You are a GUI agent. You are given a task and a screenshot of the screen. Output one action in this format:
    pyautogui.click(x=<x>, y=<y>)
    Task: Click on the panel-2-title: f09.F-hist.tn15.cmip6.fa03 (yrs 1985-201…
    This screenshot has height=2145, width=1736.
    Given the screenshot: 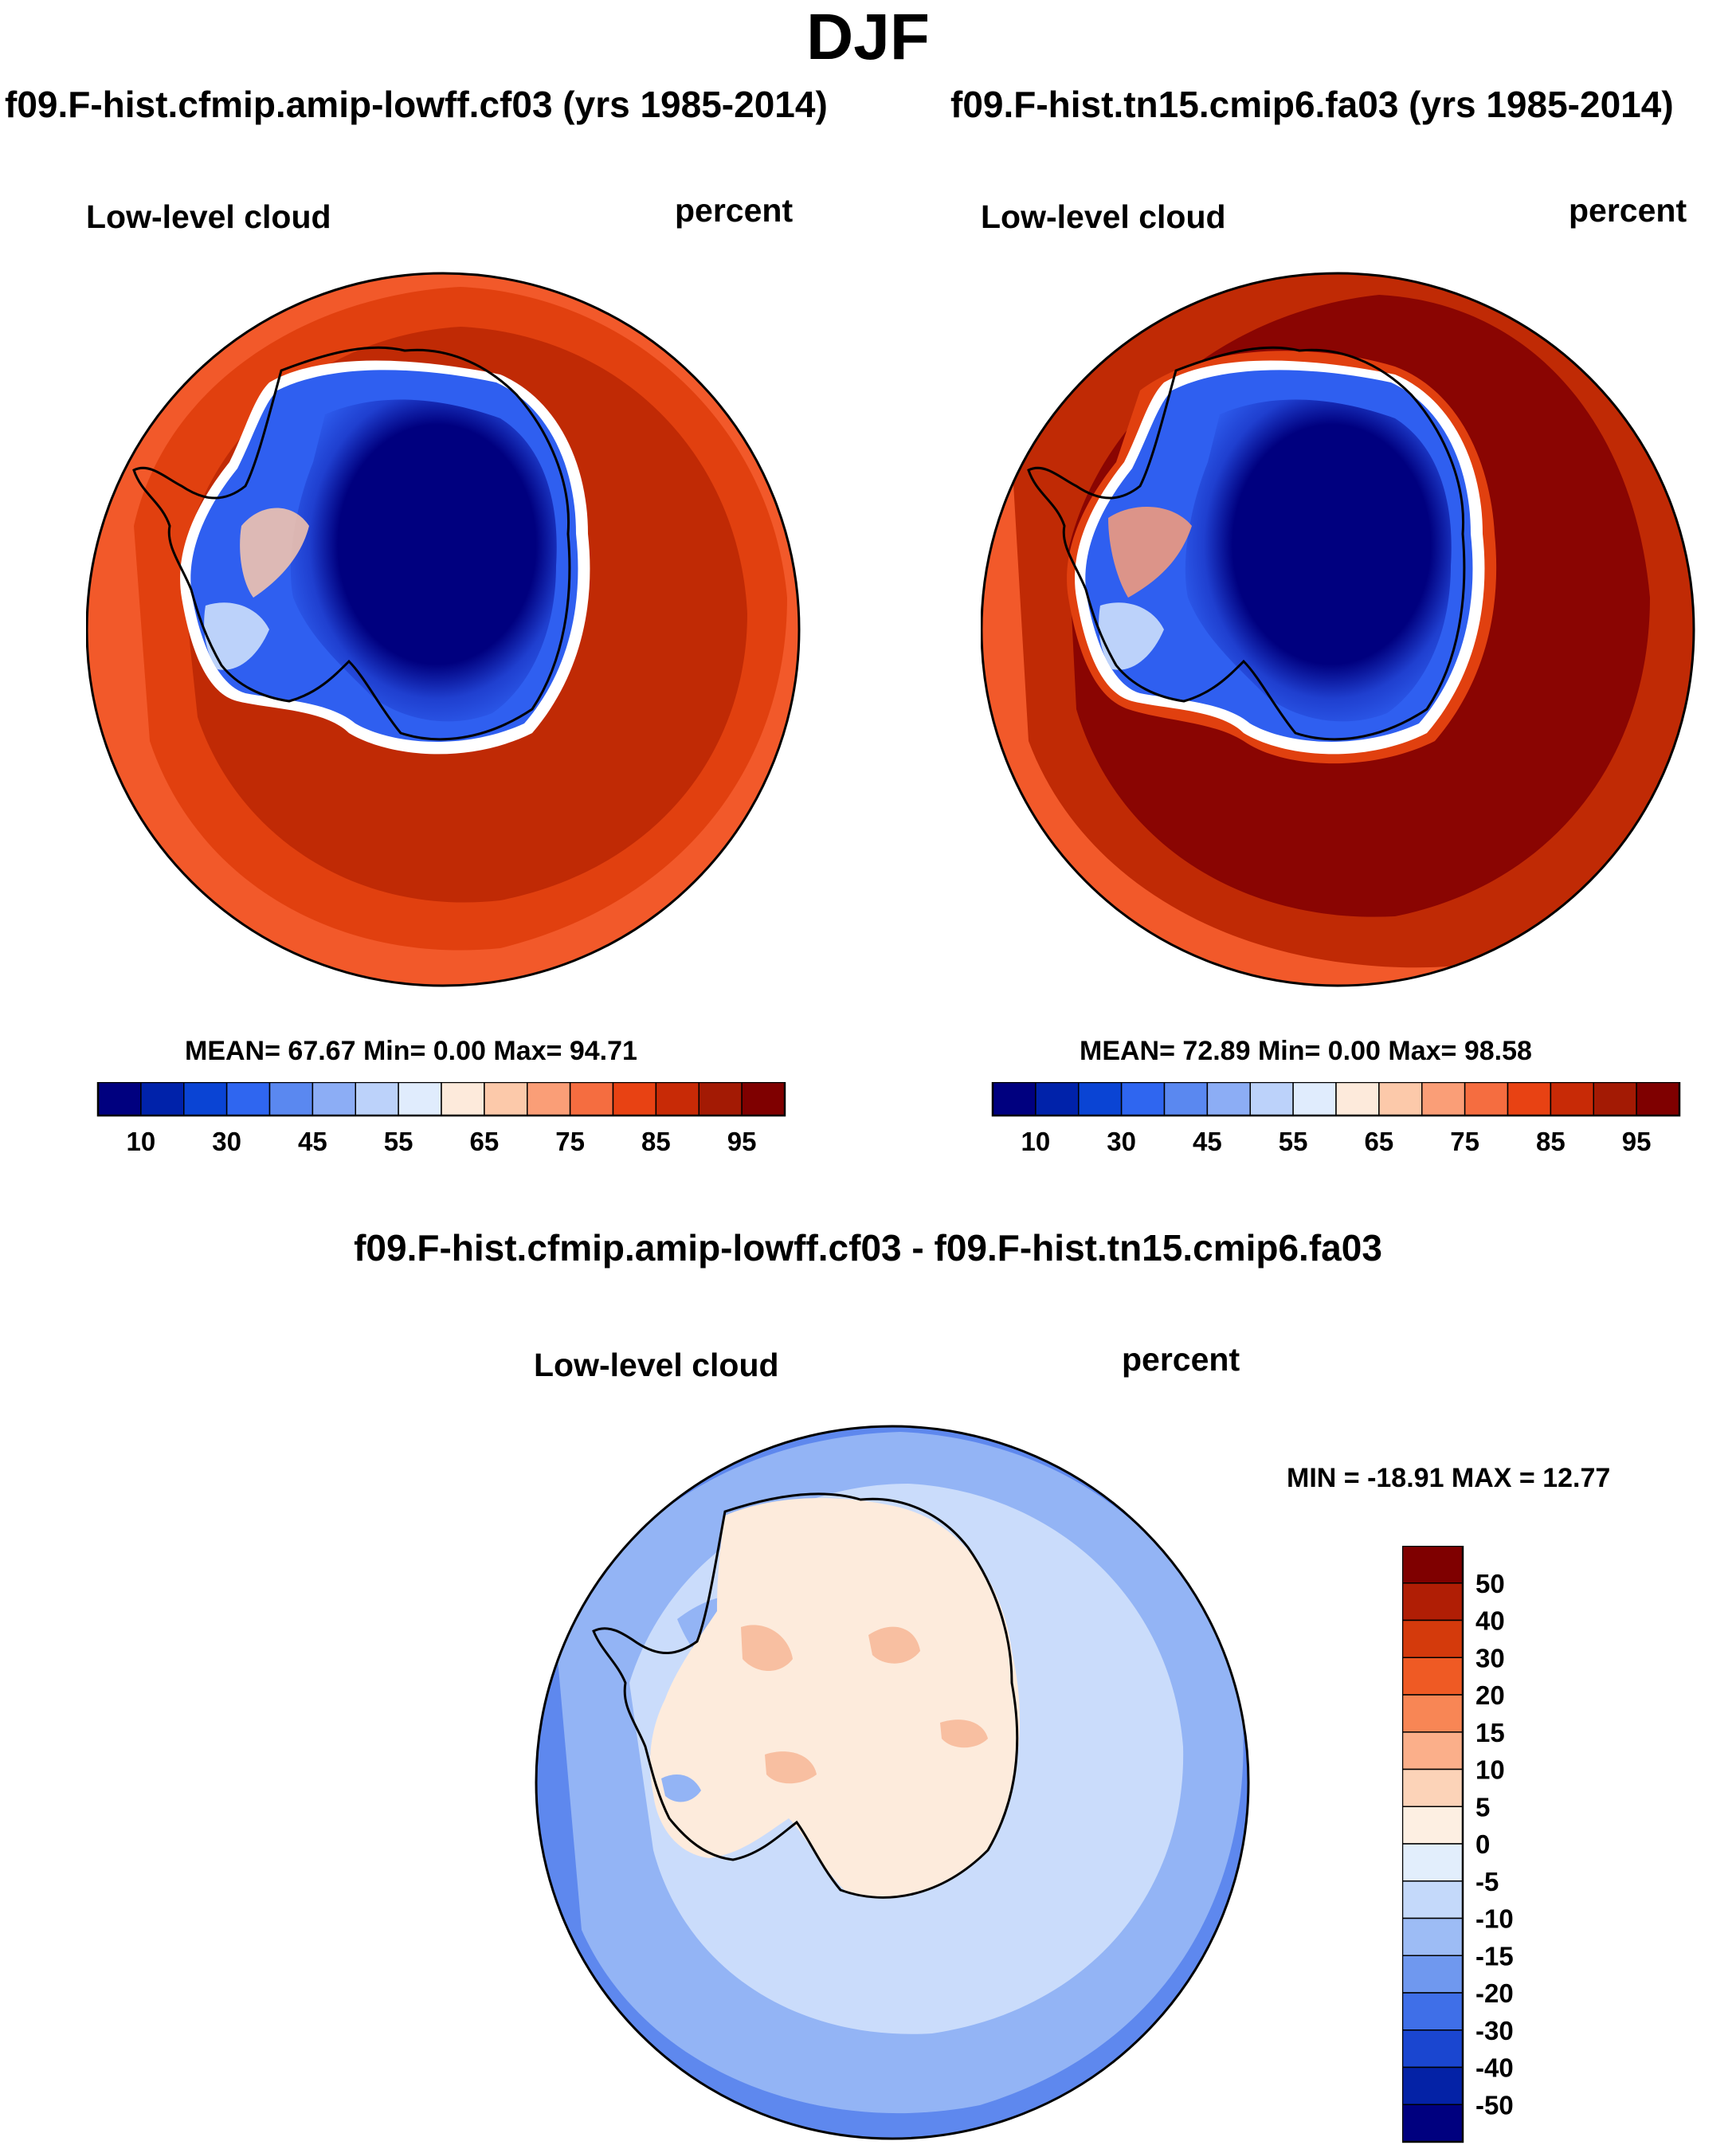 What is the action you would take?
    pyautogui.click(x=1312, y=104)
    